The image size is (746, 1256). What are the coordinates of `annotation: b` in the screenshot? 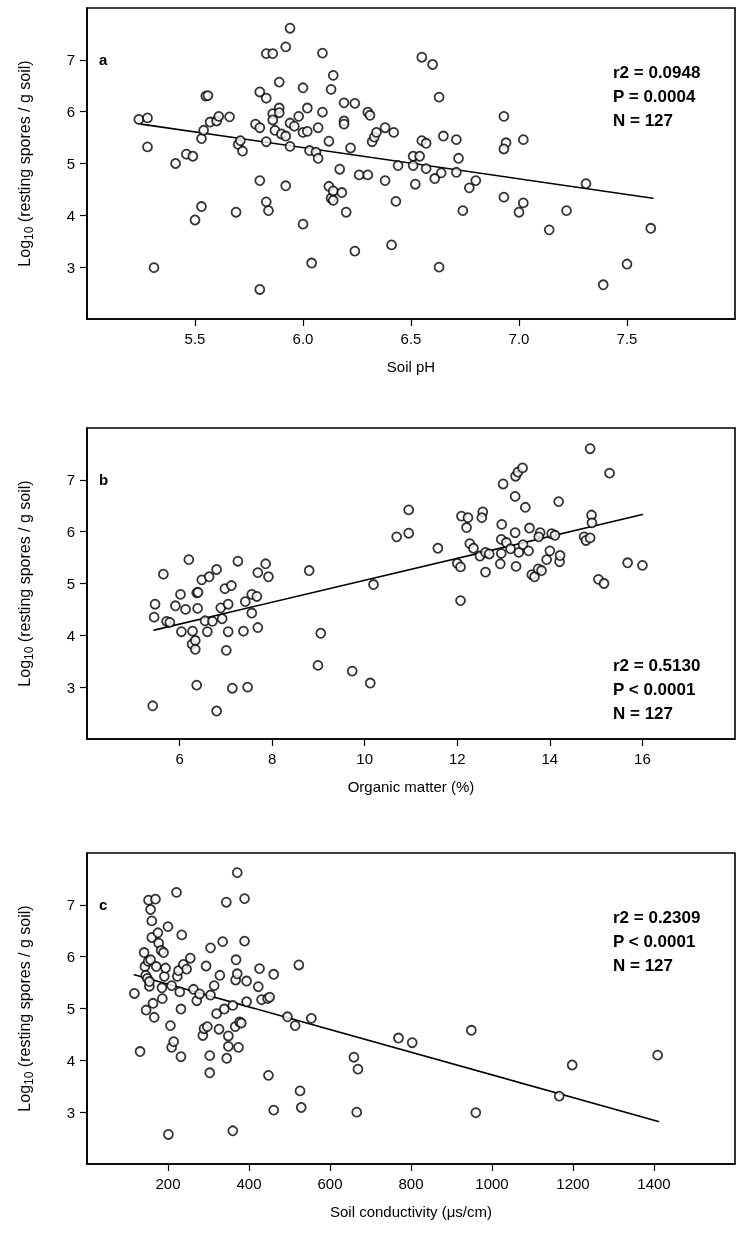 It's located at (104, 479).